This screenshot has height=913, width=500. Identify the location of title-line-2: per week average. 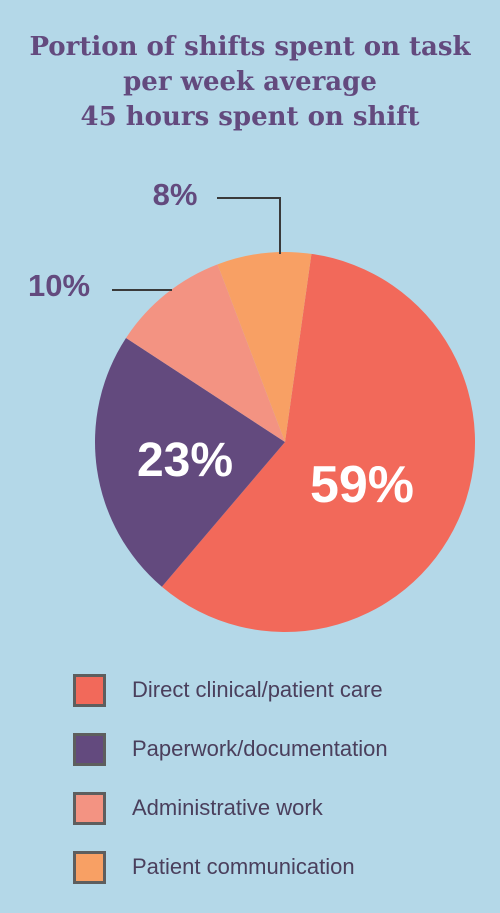
(250, 82).